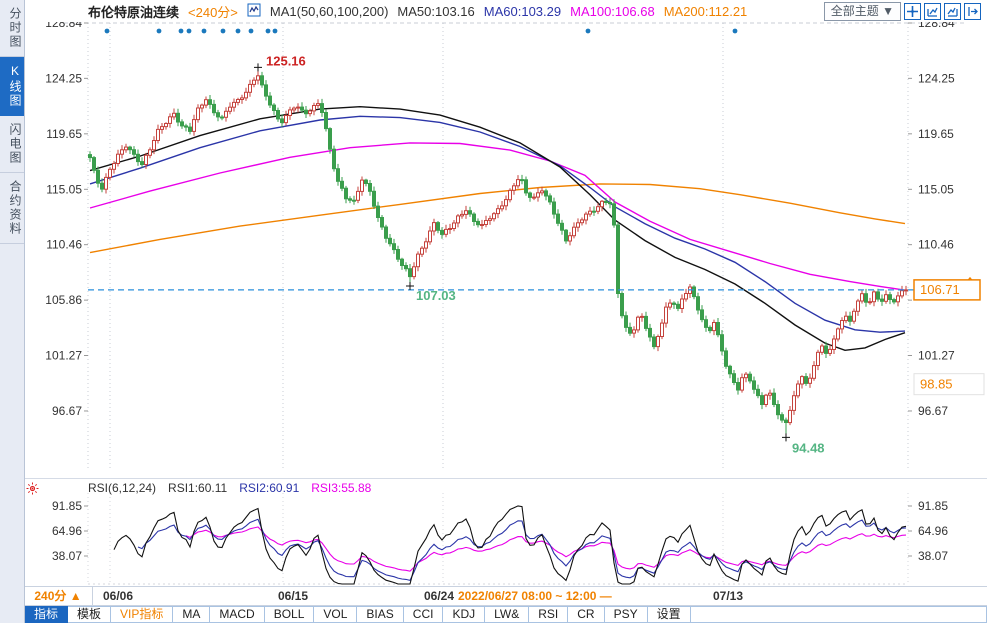 This screenshot has width=987, height=623. What do you see at coordinates (341, 488) in the screenshot?
I see `rsi3-value: RSI3:55.88` at bounding box center [341, 488].